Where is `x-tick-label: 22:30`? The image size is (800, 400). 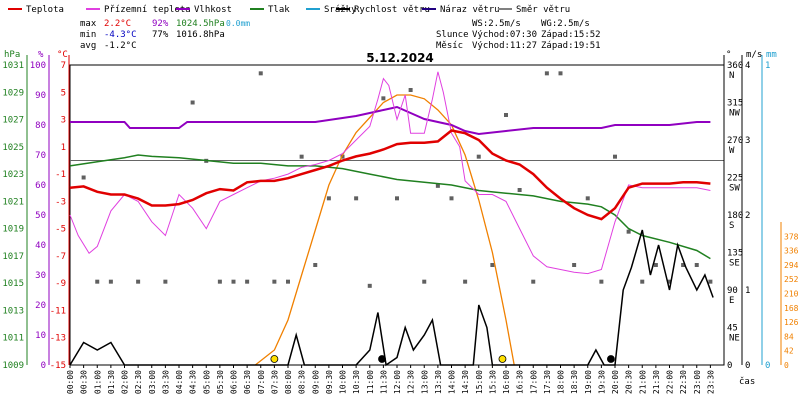
x-tick-label: 22:30 is located at coordinates (683, 382).